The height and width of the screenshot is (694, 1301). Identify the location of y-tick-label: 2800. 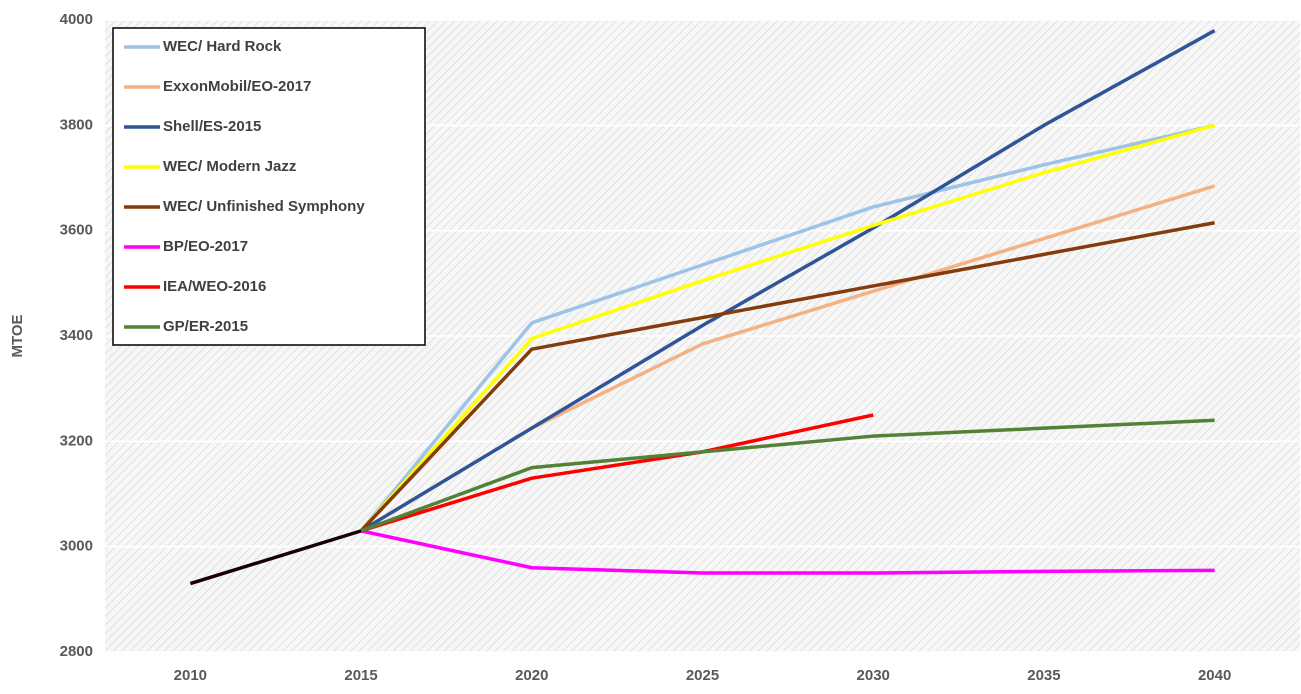
(76, 651).